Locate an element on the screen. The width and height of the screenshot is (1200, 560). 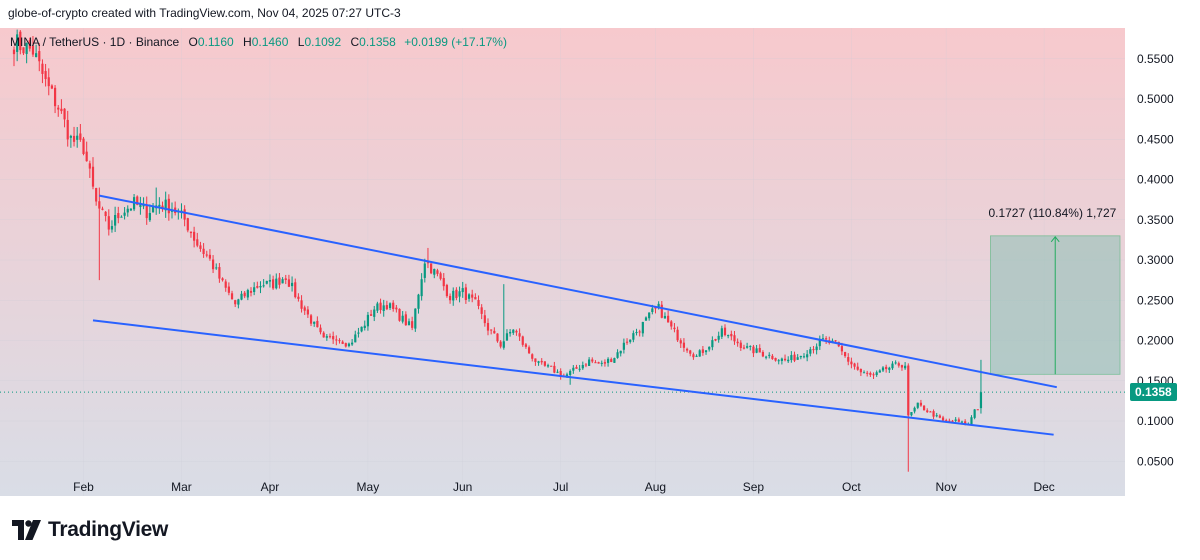
price-range-measure is located at coordinates (1055, 305).